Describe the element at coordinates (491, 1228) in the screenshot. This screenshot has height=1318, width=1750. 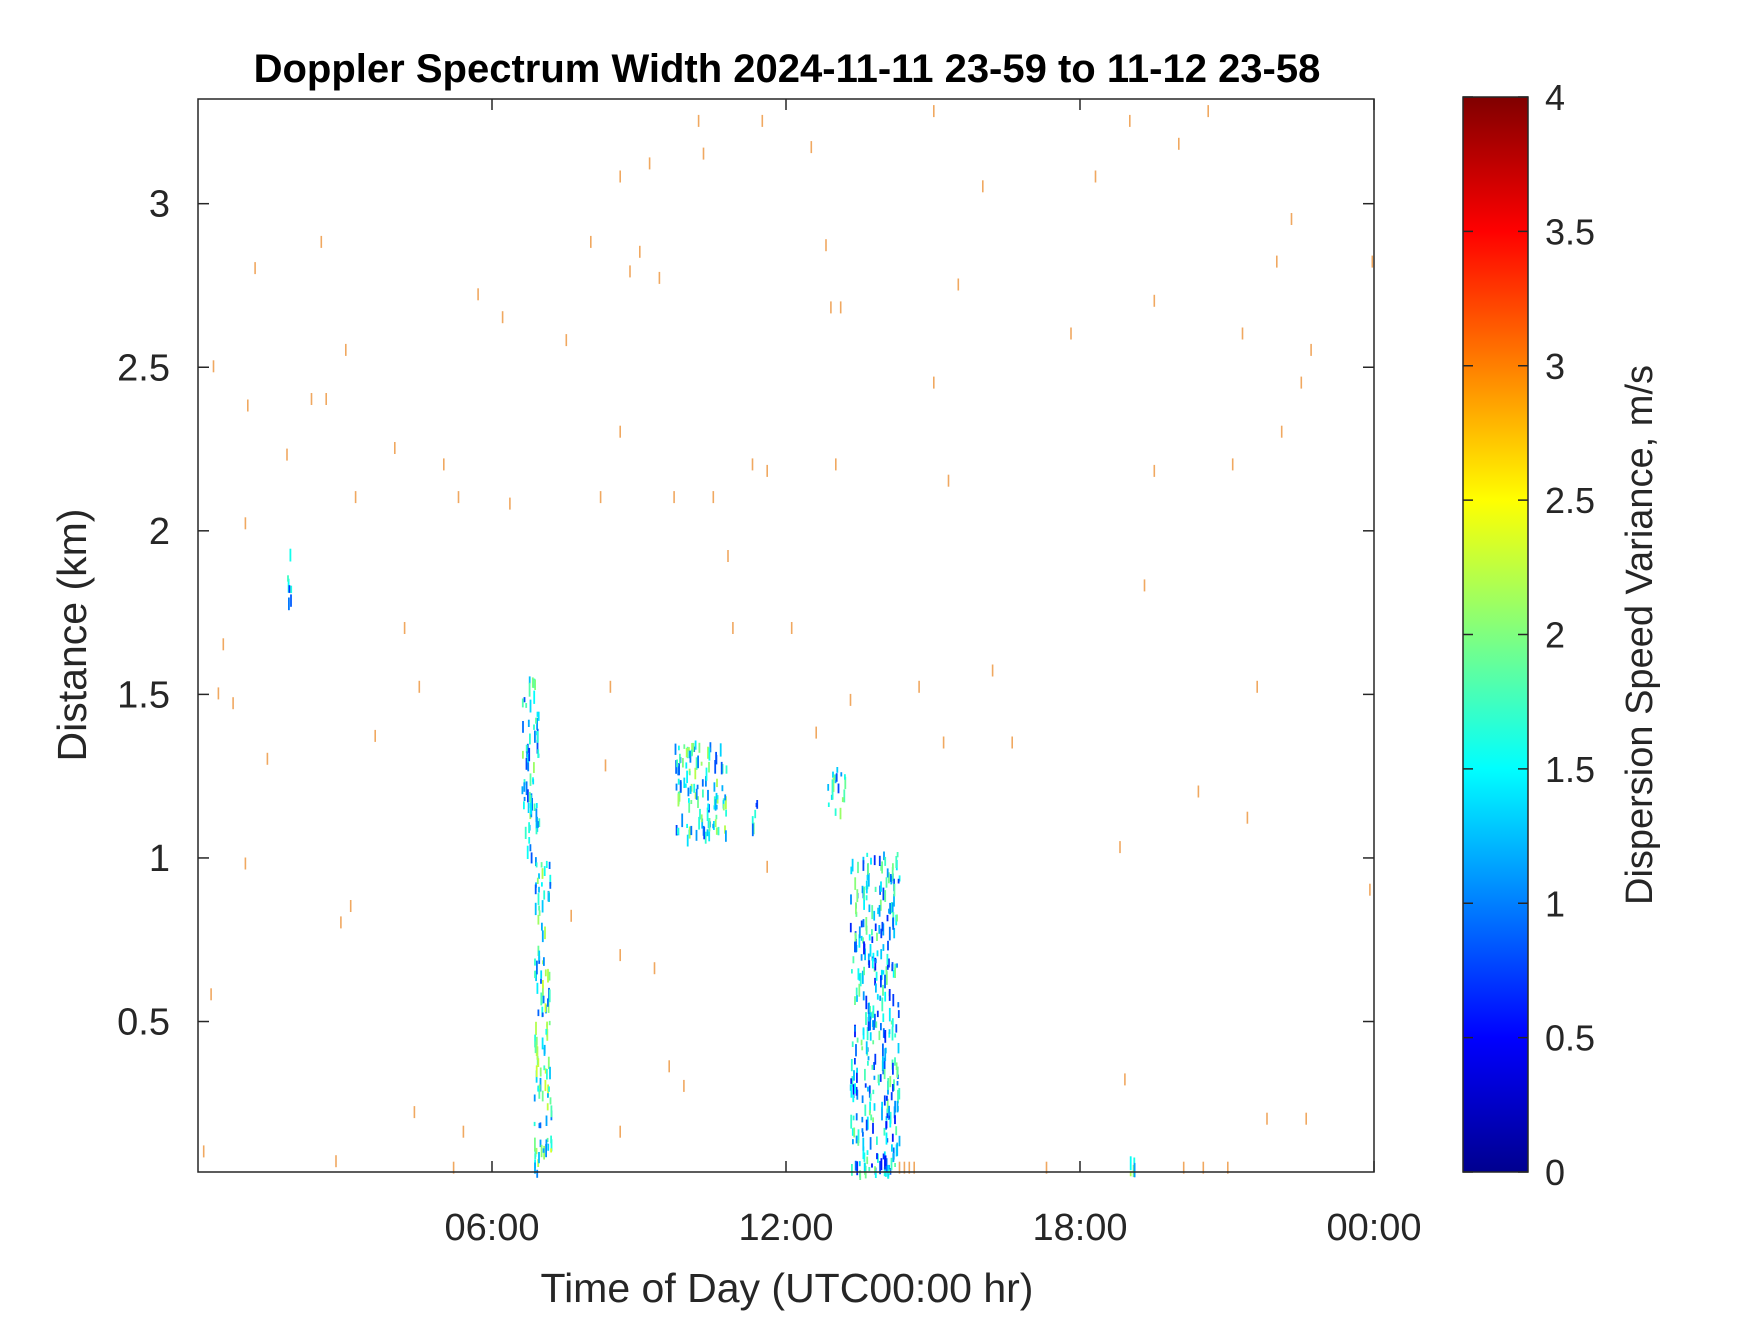
I see `x-tick-label: 06:00` at that location.